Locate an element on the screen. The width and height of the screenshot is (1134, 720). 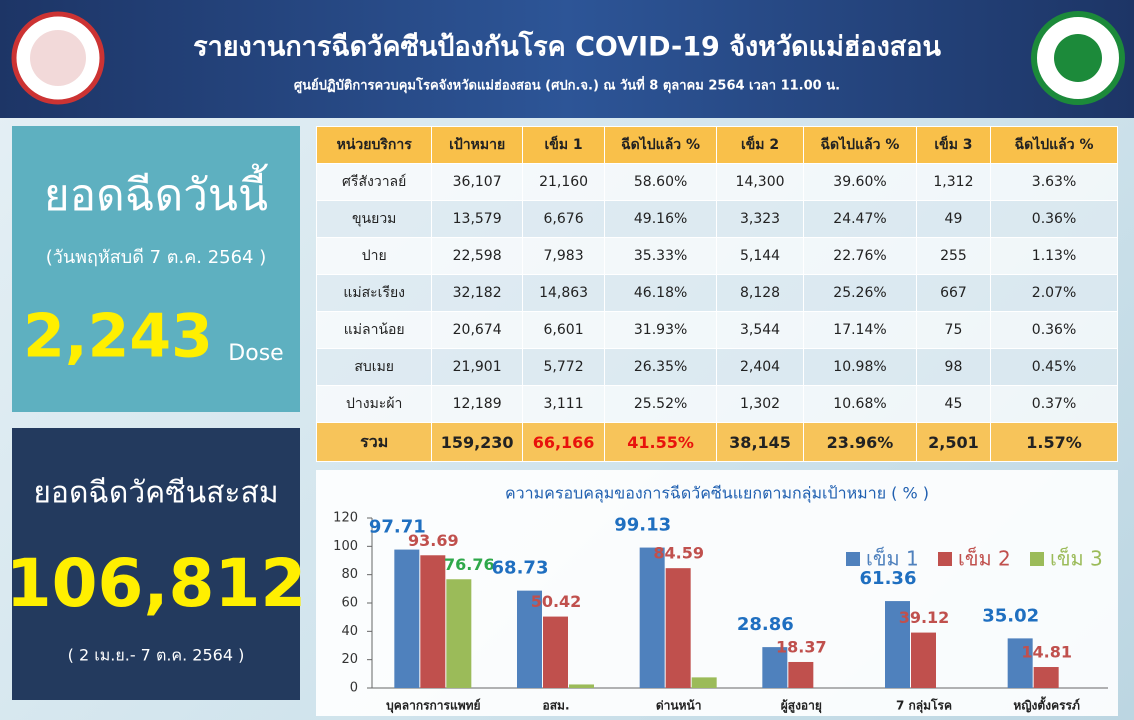
table-cell: 49.16% is located at coordinates (660, 219).